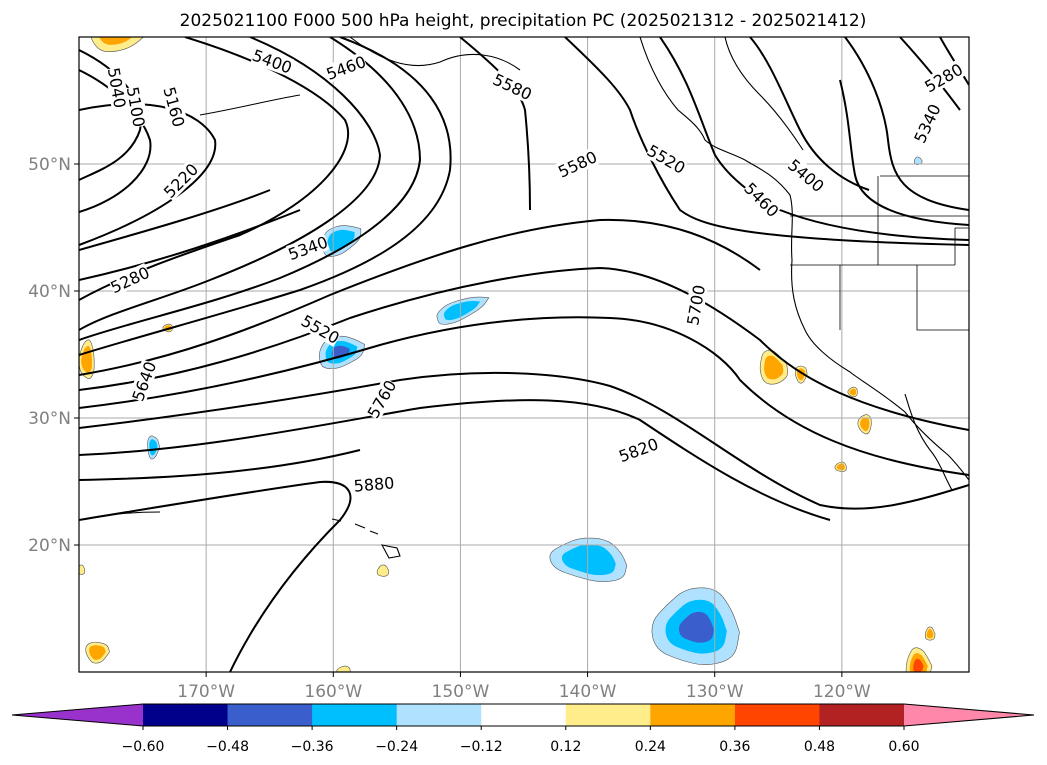  What do you see at coordinates (227, 747) in the screenshot?
I see `colorbar-tick-label: −0.48` at bounding box center [227, 747].